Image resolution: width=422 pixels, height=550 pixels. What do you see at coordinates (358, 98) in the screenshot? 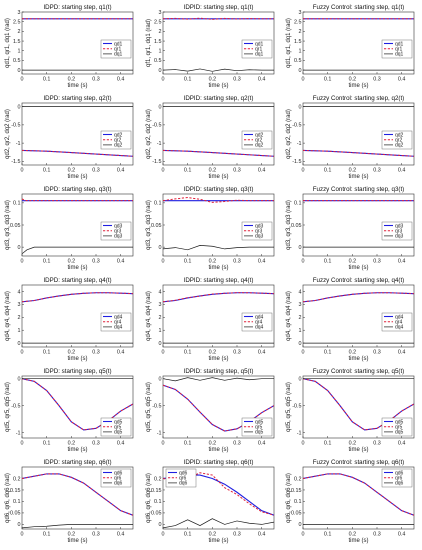
I see `plot-title: Fuzzy Control: starting step, q2(t)` at bounding box center [358, 98].